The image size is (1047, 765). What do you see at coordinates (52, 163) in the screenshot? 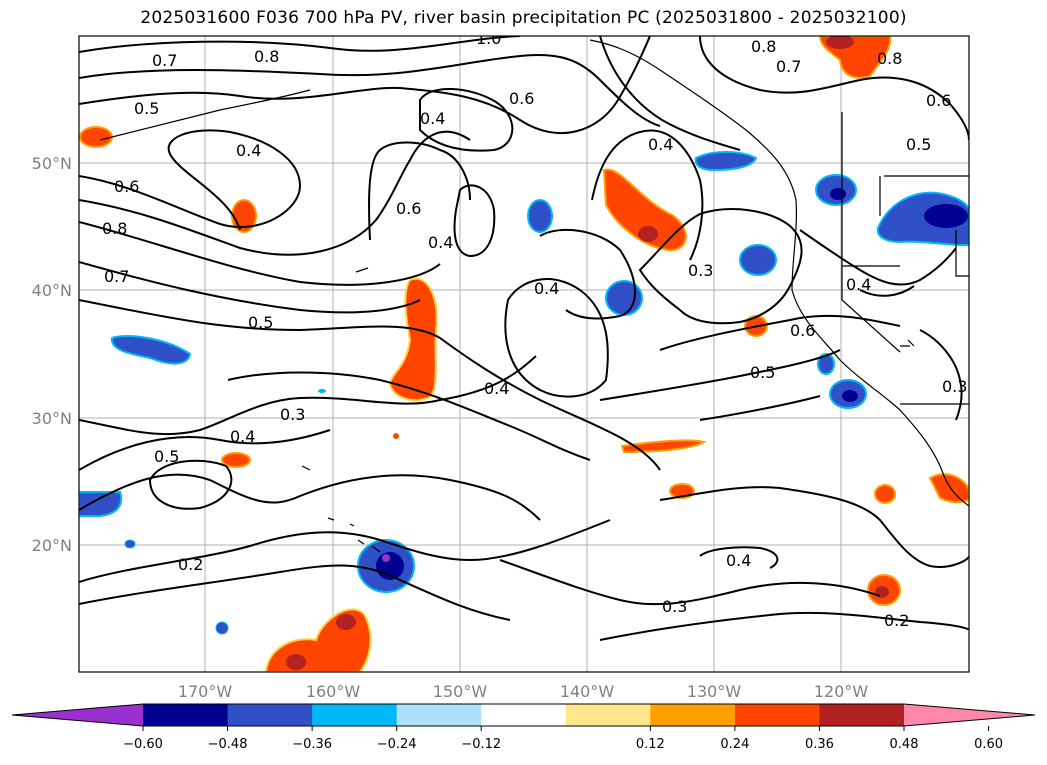
I see `lat-label-50n: 50°N` at bounding box center [52, 163].